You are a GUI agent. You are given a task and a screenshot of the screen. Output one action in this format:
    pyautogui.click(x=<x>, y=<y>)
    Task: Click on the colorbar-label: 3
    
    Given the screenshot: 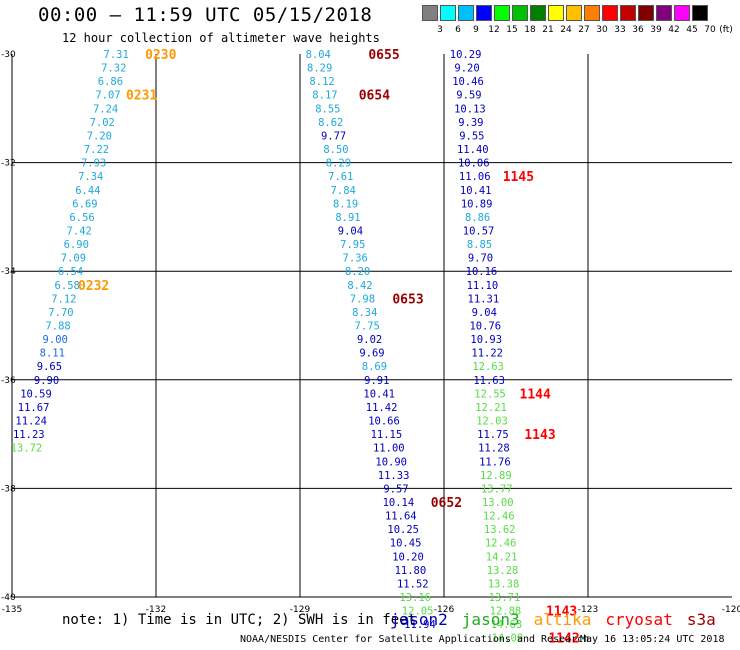 What is the action you would take?
    pyautogui.click(x=440, y=30)
    